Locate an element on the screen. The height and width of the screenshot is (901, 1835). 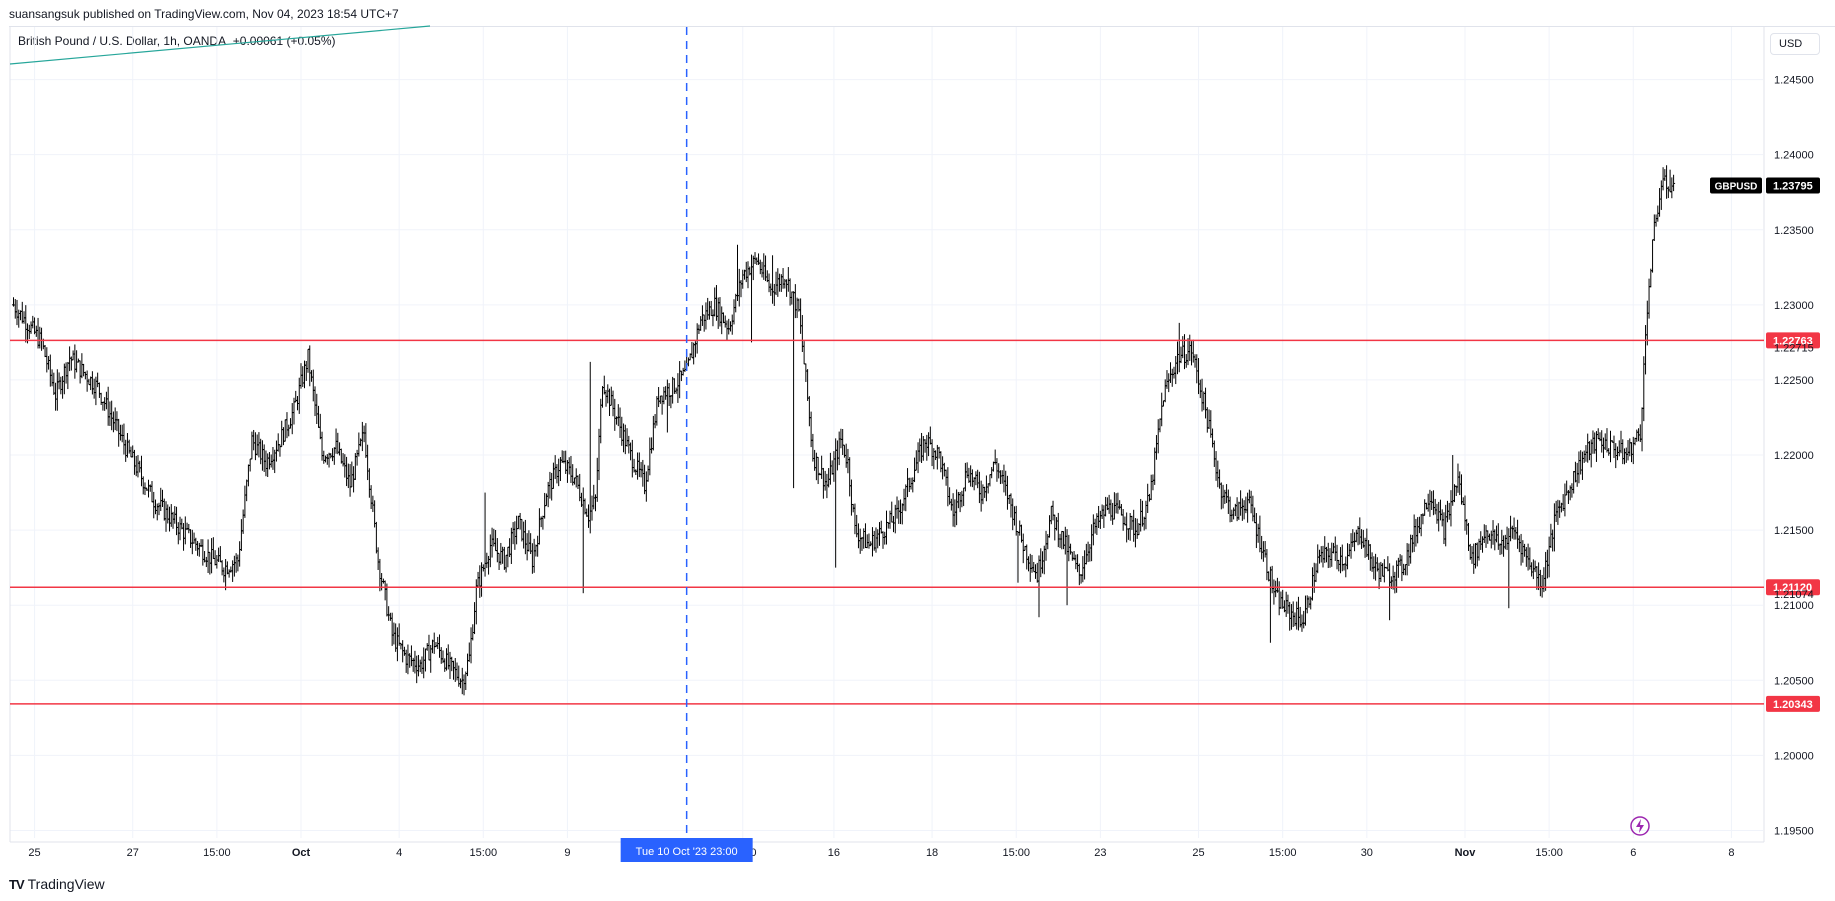
symbol-name: British Pound / U.S. Dollar, 1h, OANDA is located at coordinates (122, 41).